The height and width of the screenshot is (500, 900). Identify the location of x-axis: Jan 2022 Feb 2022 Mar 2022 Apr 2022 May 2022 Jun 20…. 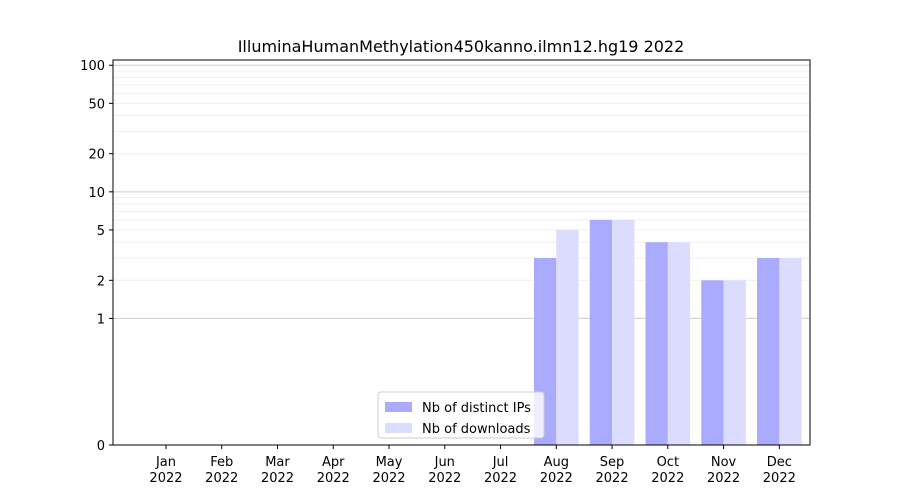
(472, 465).